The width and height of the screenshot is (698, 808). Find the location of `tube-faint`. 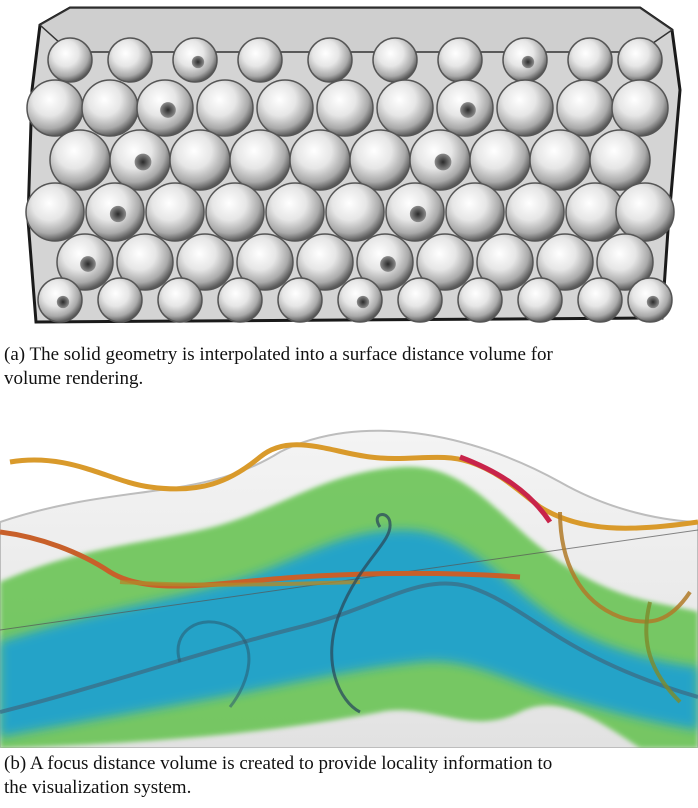

tube-faint is located at coordinates (213, 664).